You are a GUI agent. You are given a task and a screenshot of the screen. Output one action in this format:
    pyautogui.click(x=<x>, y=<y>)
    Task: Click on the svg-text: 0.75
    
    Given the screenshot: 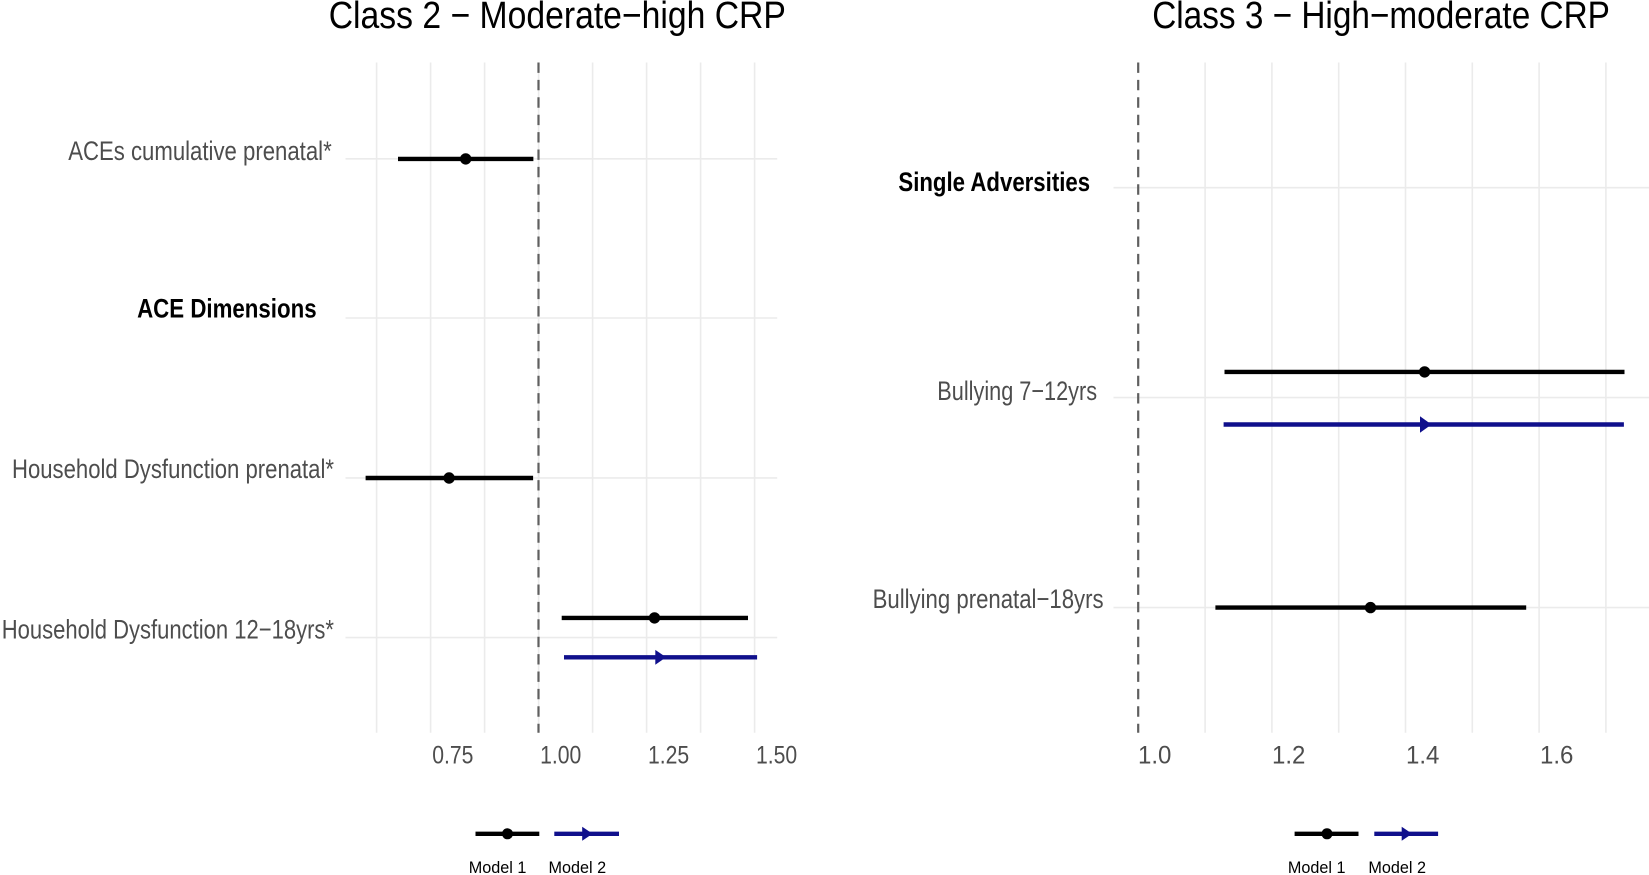 What is the action you would take?
    pyautogui.click(x=452, y=755)
    